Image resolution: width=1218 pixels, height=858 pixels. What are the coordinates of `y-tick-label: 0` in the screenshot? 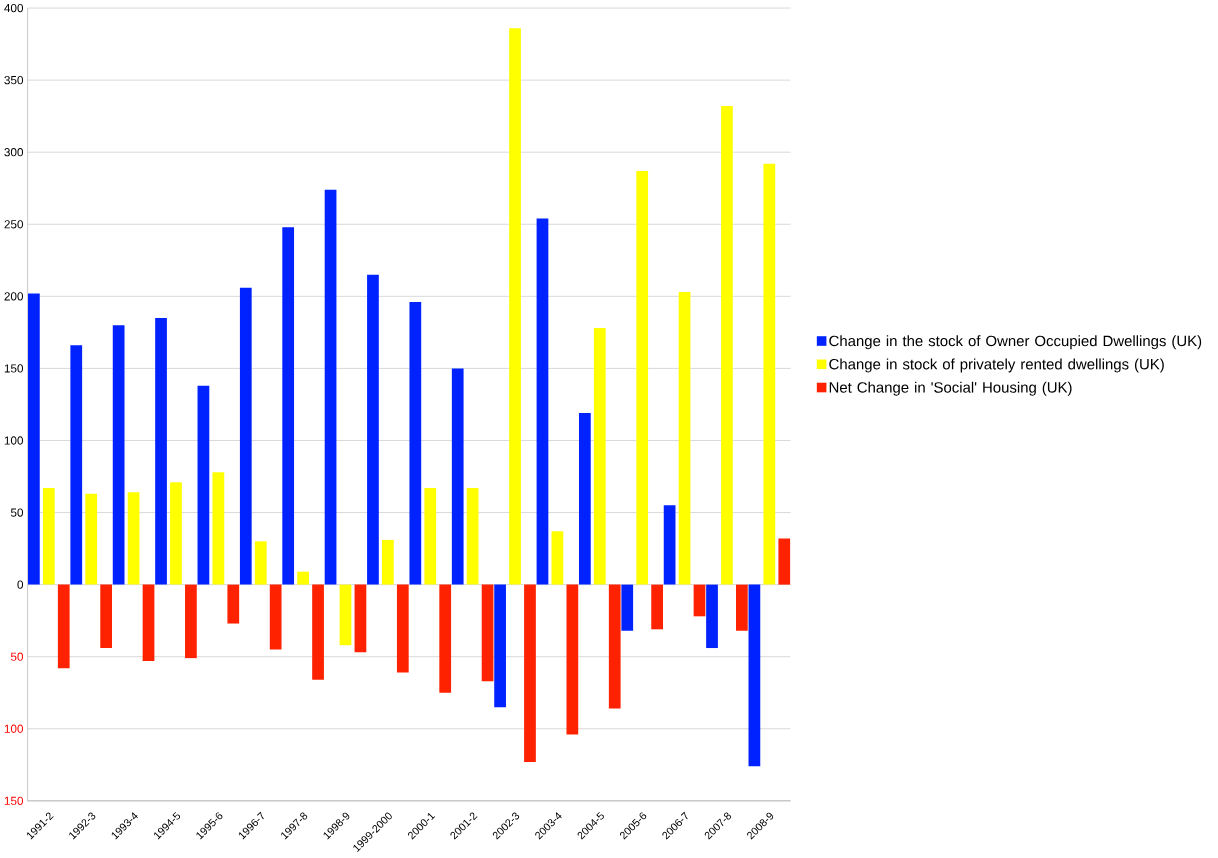 It's located at (20, 584).